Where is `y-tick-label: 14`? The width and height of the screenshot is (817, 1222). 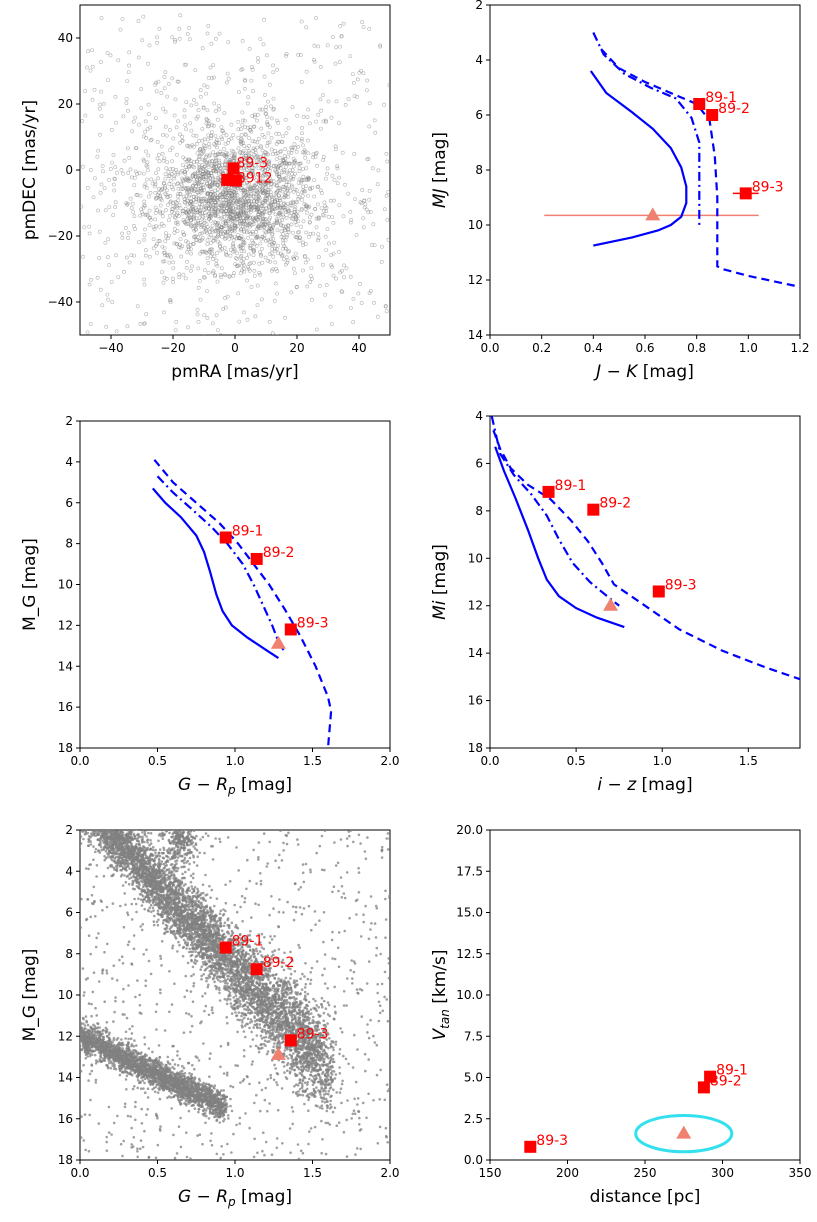
y-tick-label: 14 is located at coordinates (475, 335).